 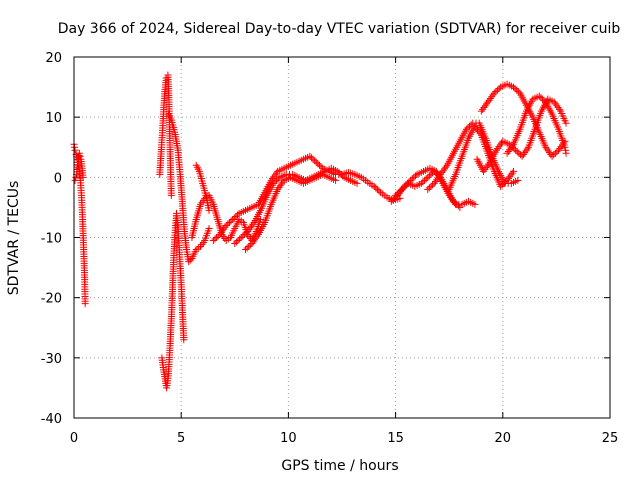 I want to click on x-axis-label: GPS time / hours, so click(x=339, y=466).